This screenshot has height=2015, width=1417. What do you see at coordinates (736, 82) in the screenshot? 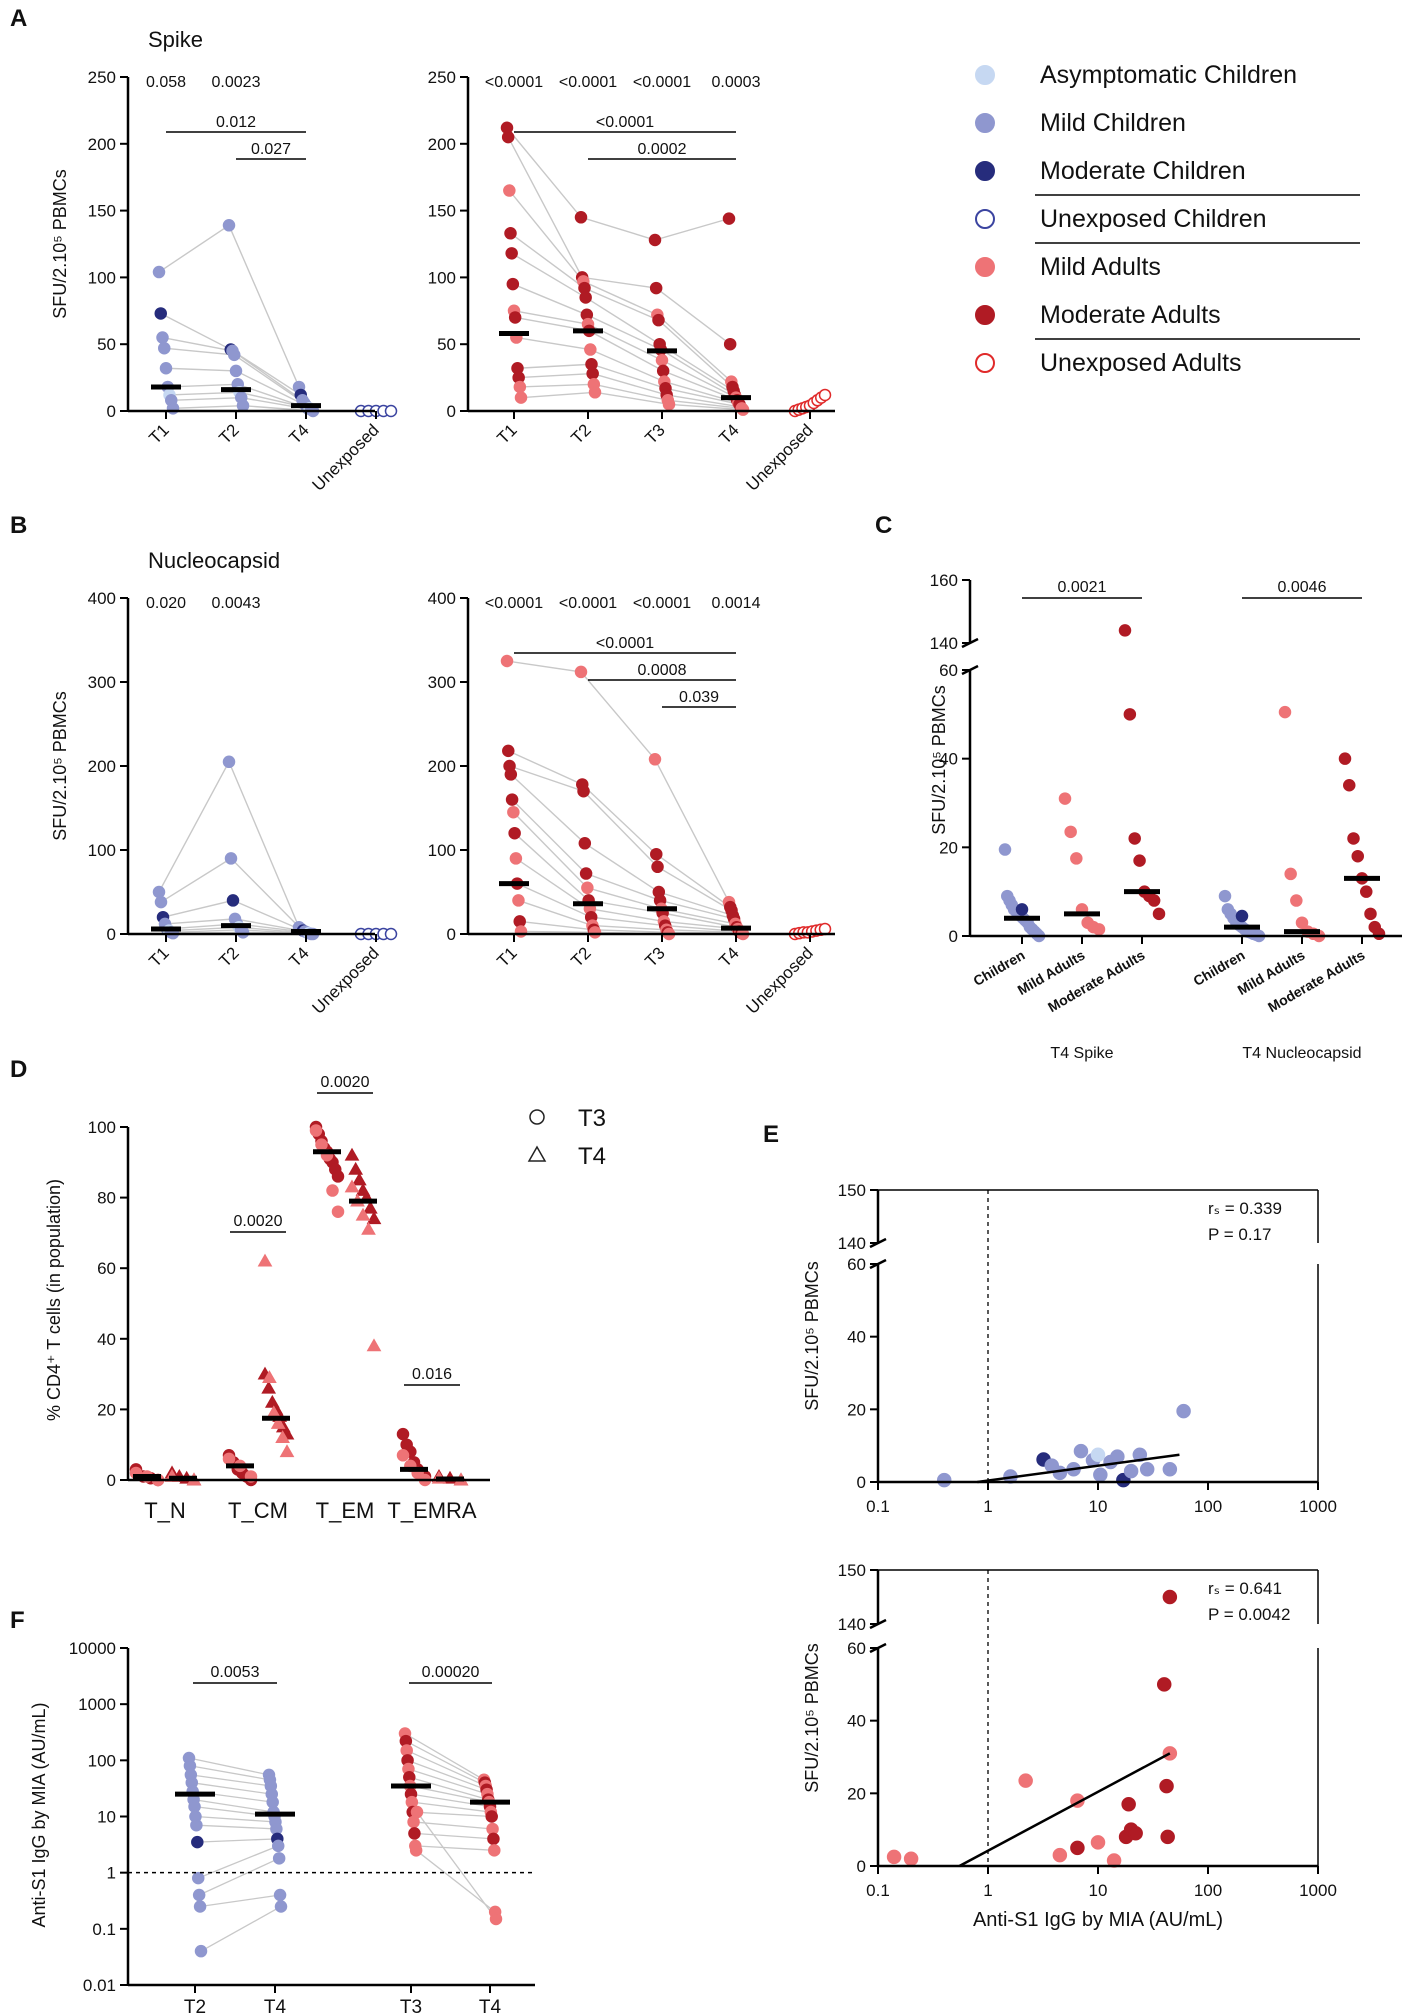
I see `p-value: 0.0003` at bounding box center [736, 82].